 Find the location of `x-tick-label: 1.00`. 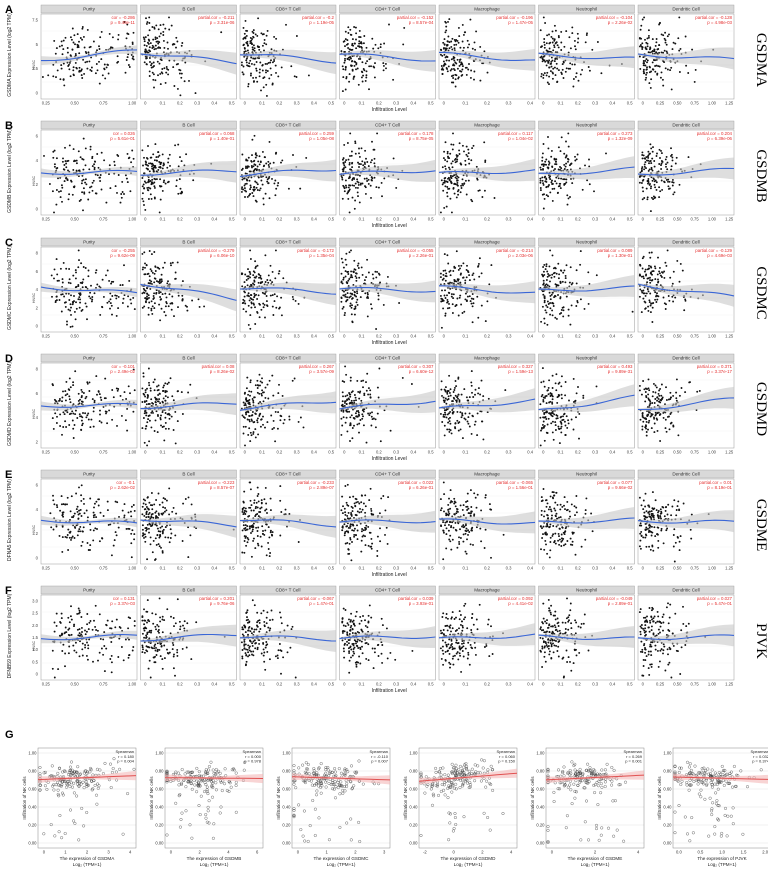

x-tick-label: 1.00 is located at coordinates (132, 452).